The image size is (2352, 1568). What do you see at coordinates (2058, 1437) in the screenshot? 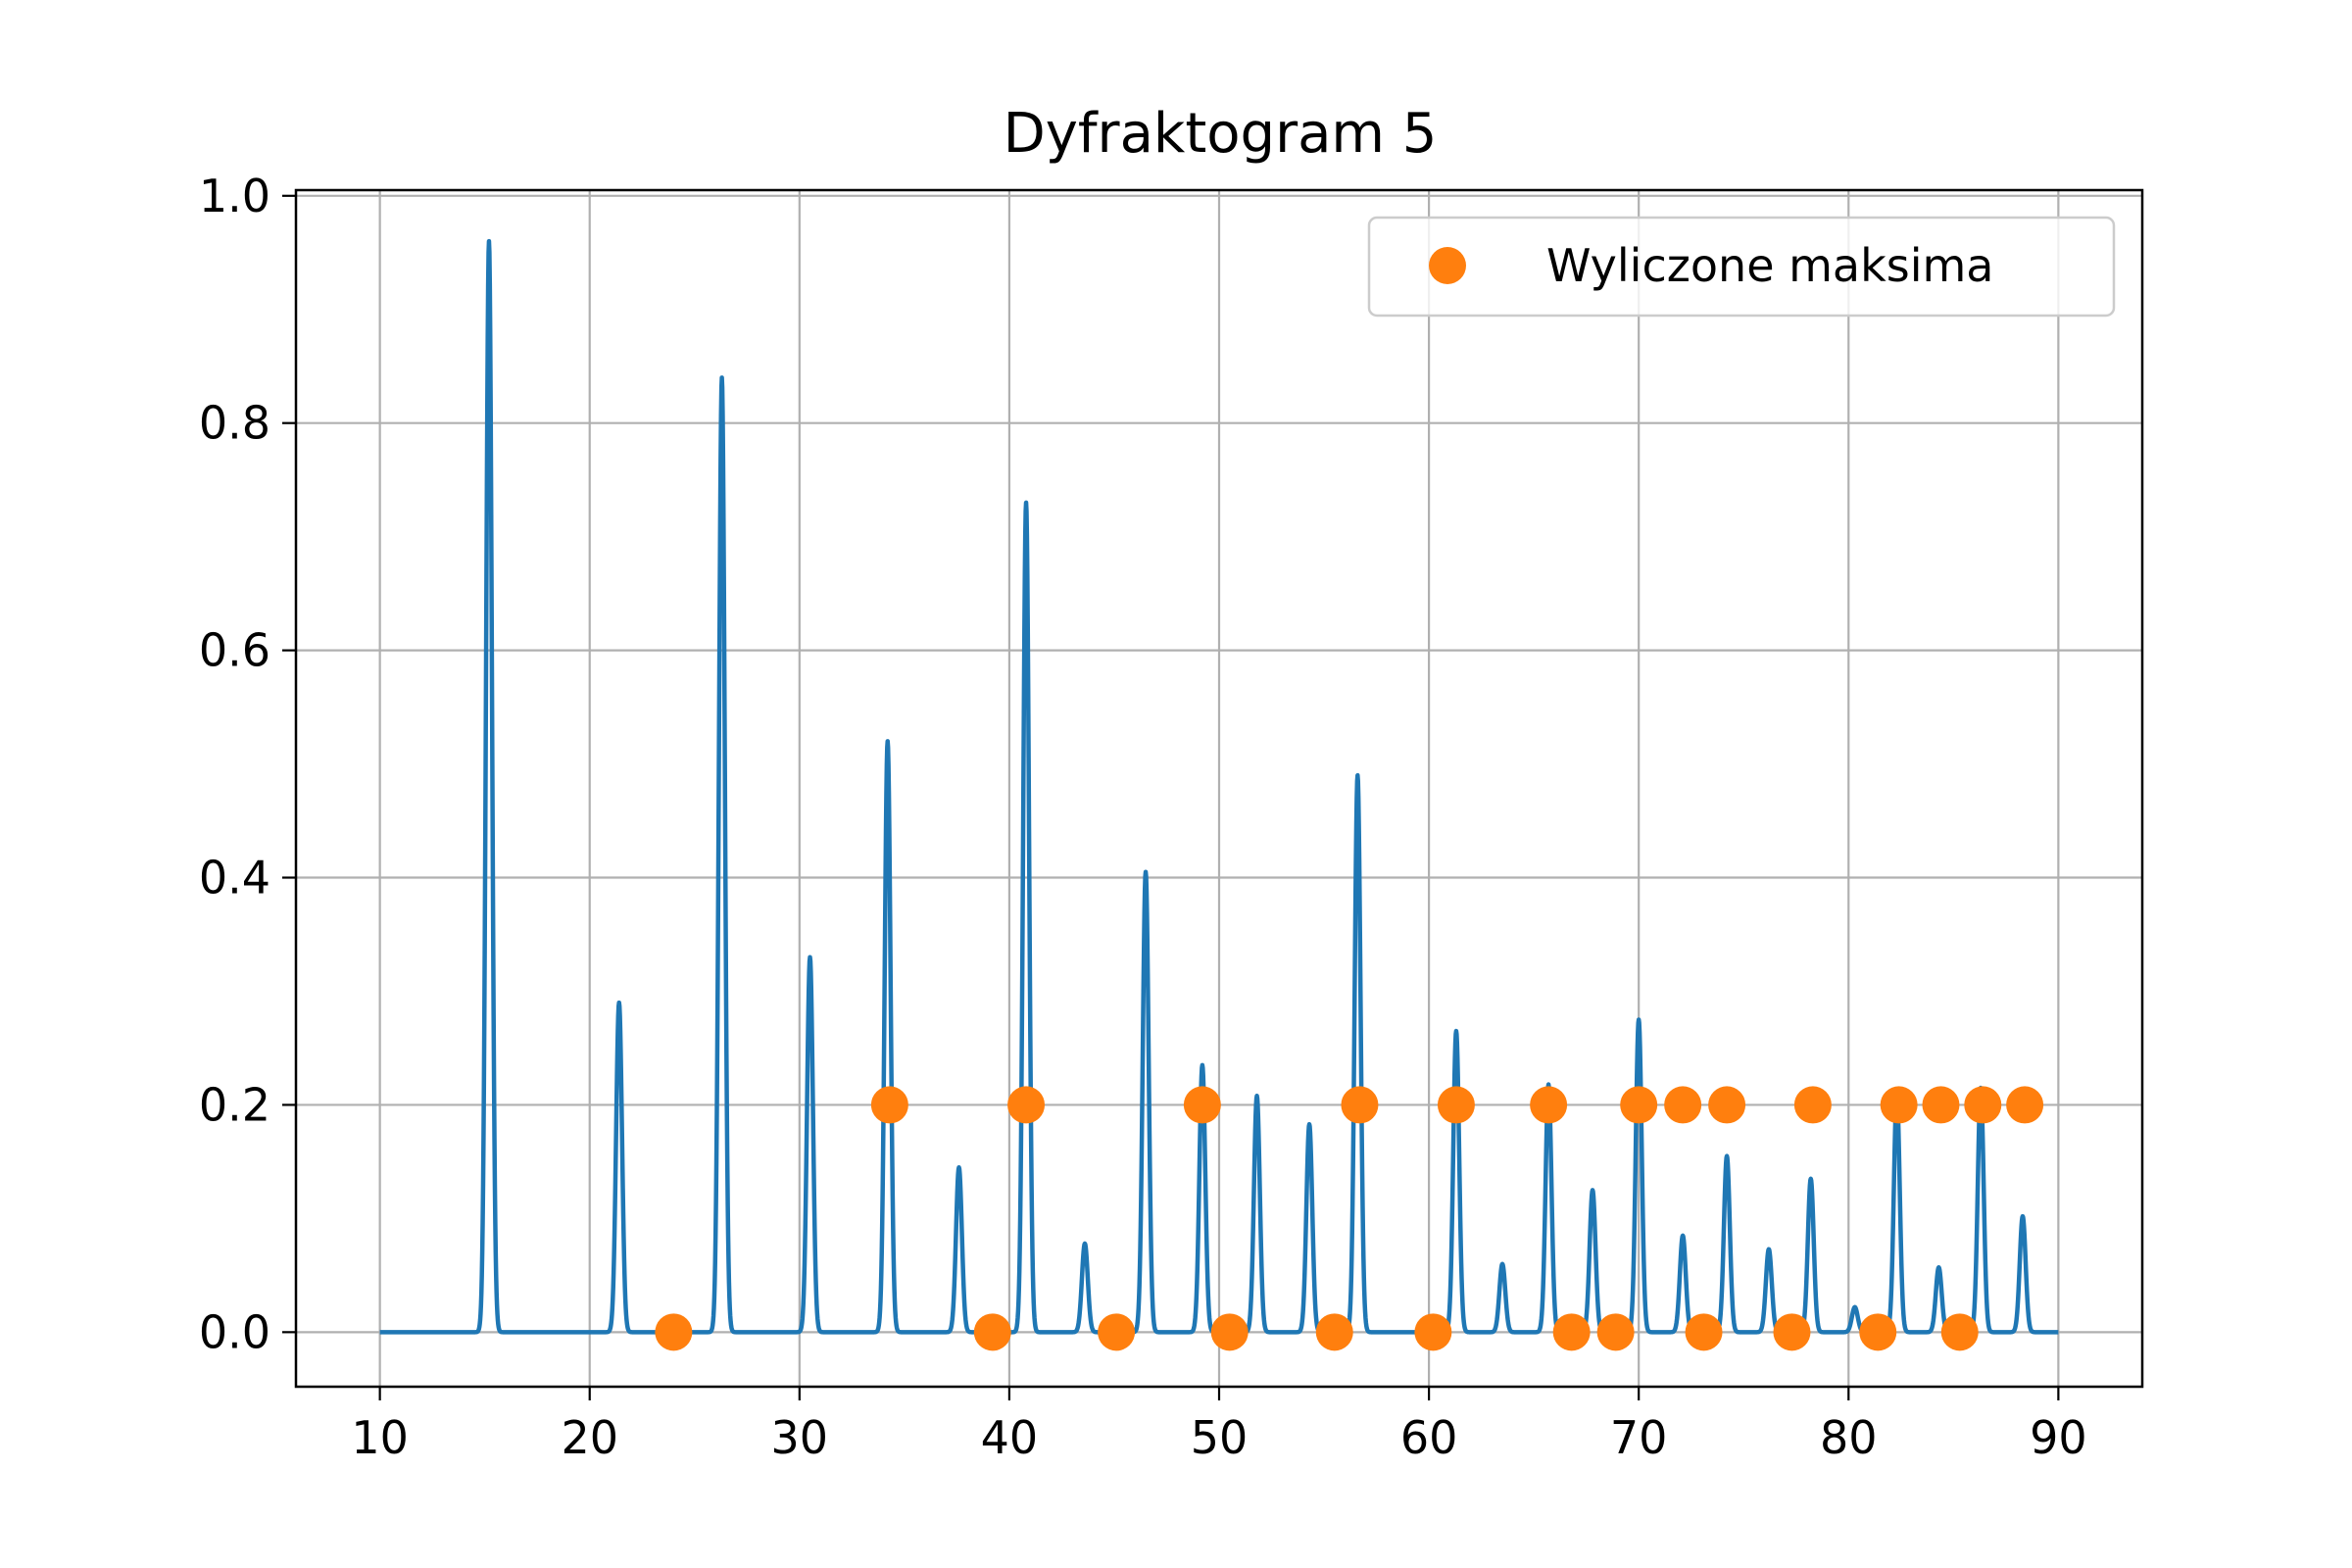
I see `x-tick-label: 90` at bounding box center [2058, 1437].